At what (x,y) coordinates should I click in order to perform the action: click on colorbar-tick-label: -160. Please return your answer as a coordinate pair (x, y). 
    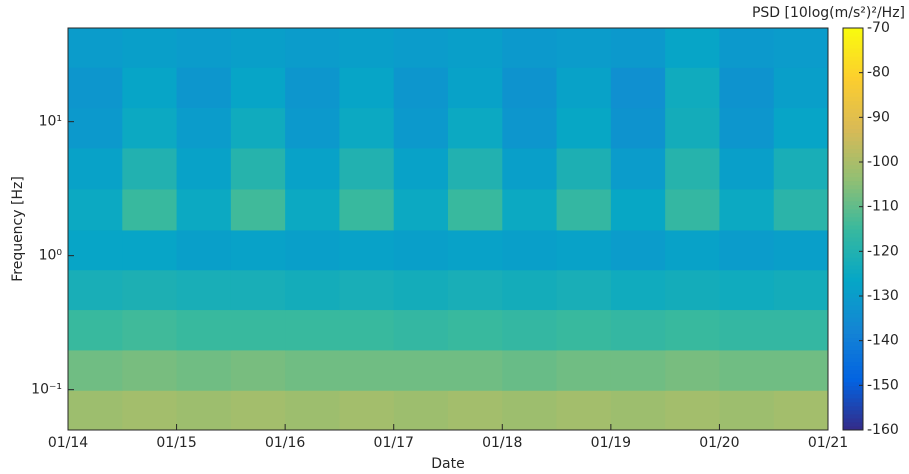
    Looking at the image, I should click on (883, 430).